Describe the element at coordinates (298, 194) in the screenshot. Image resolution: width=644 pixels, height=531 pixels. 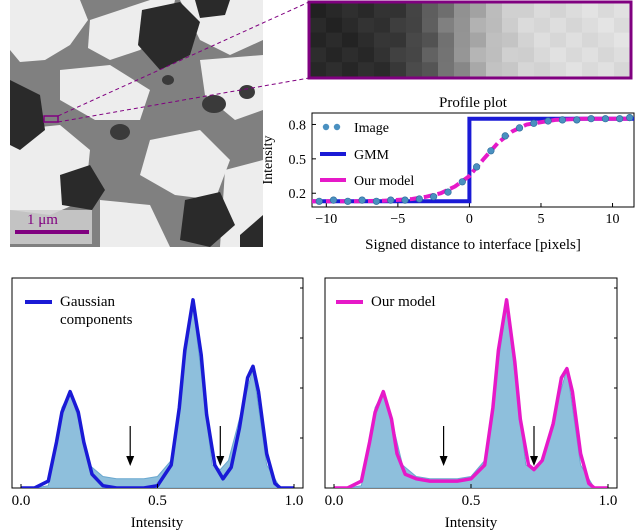
I see `profile-ytick-label: 0.2` at that location.